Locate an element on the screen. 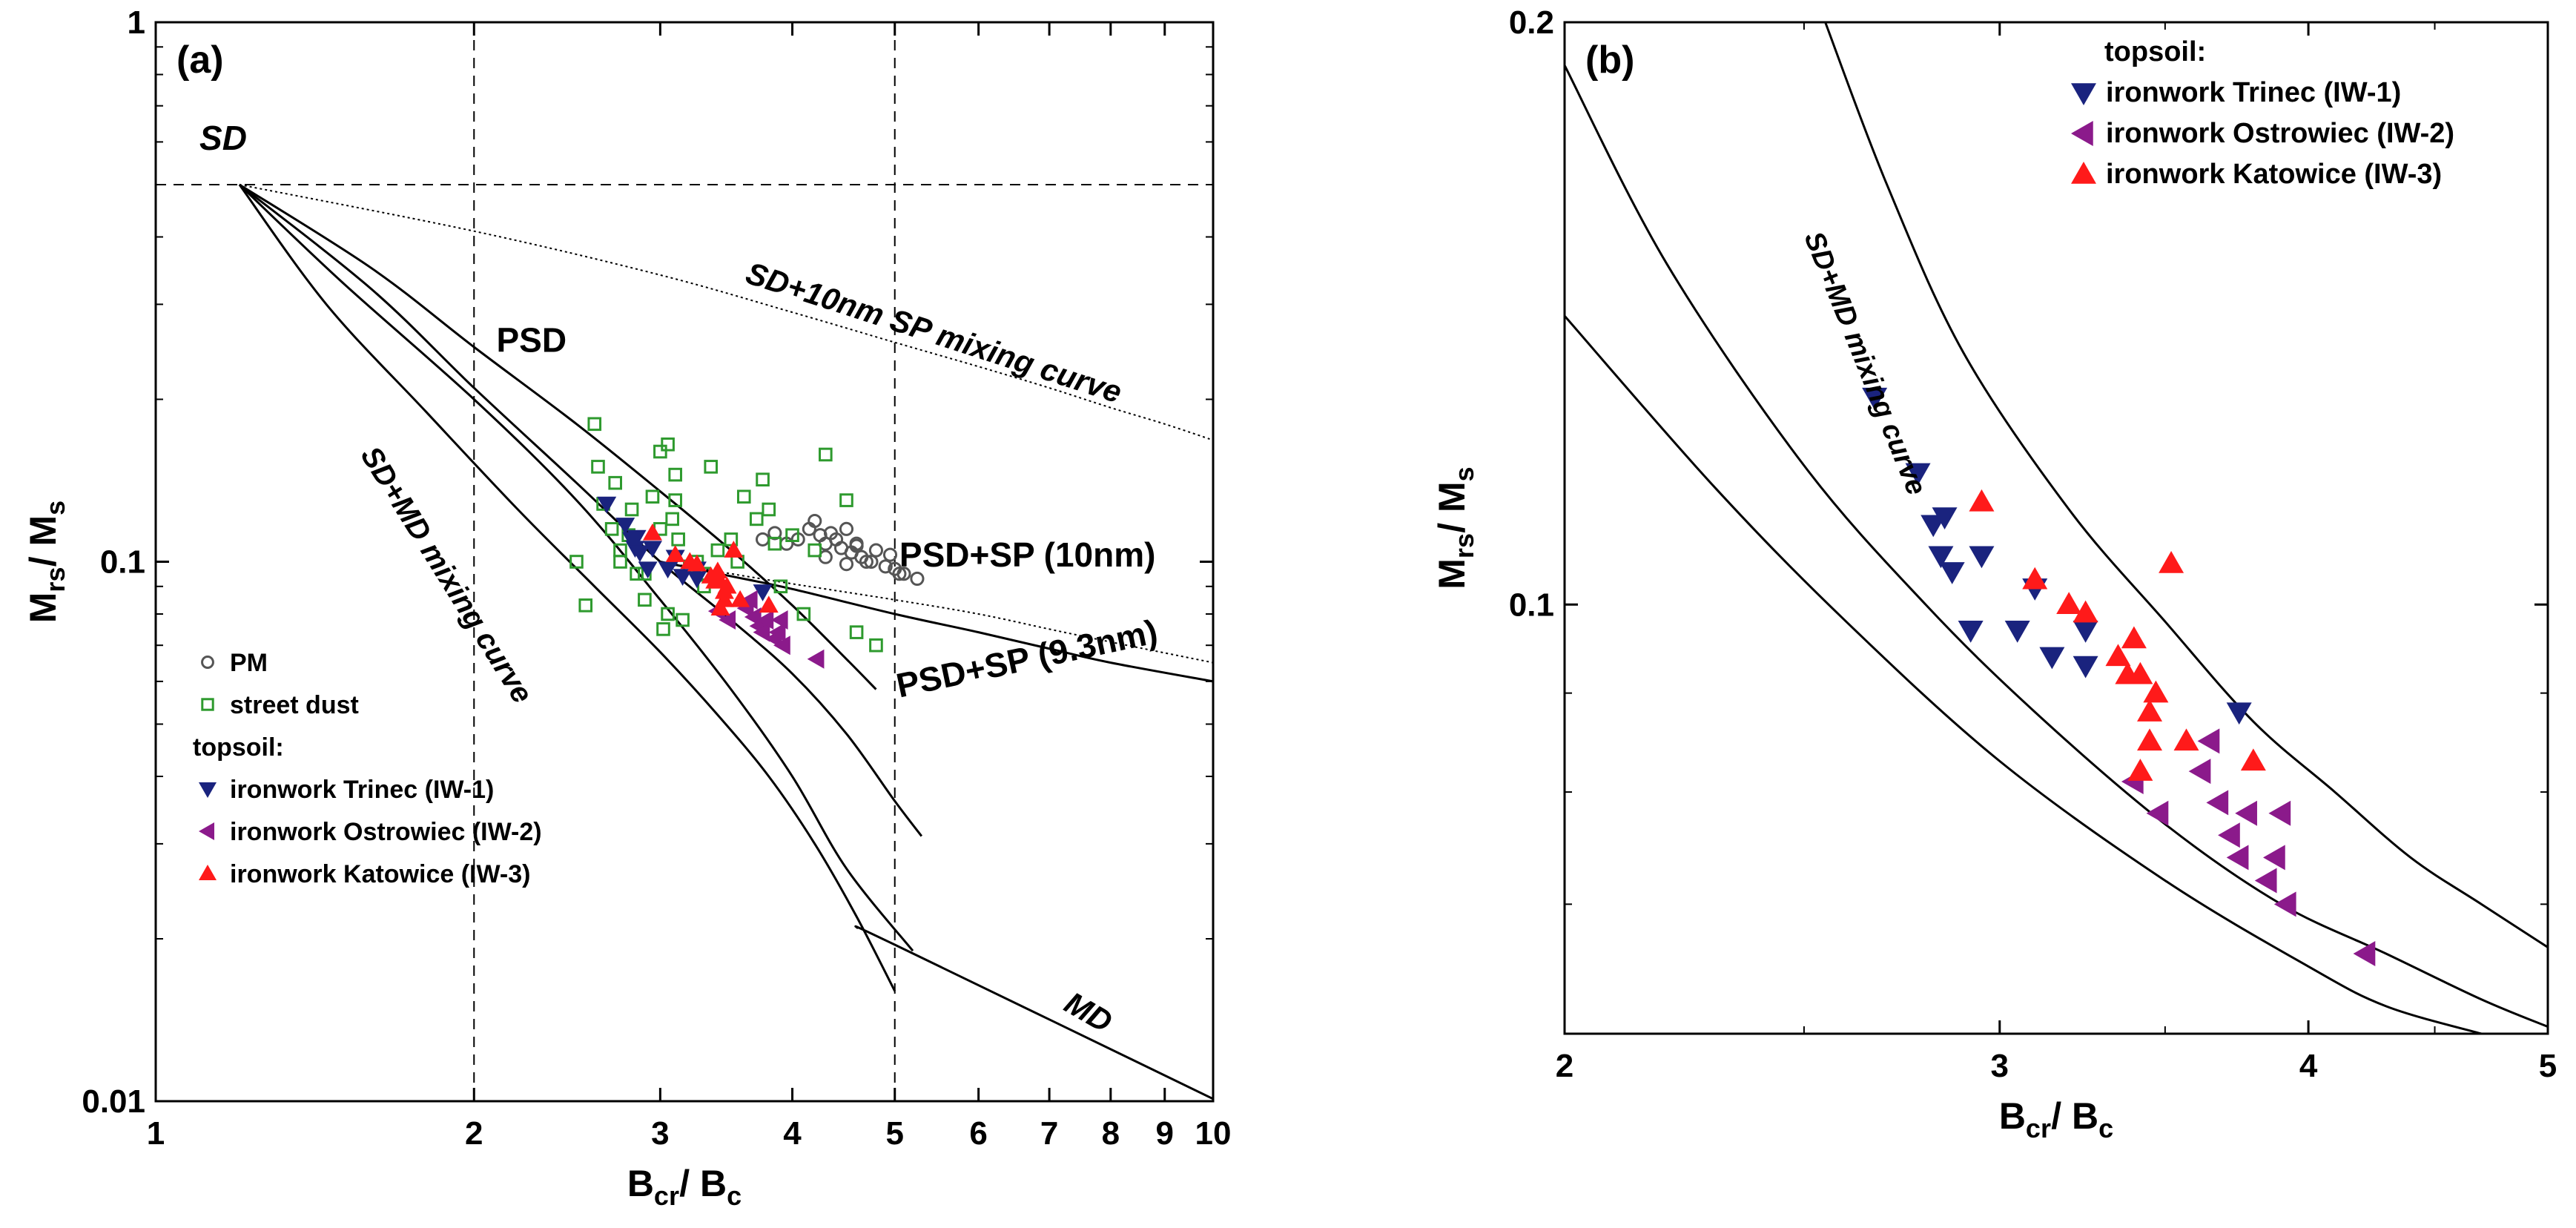 This screenshot has width=2576, height=1228. y-tick-label: 1 is located at coordinates (136, 22).